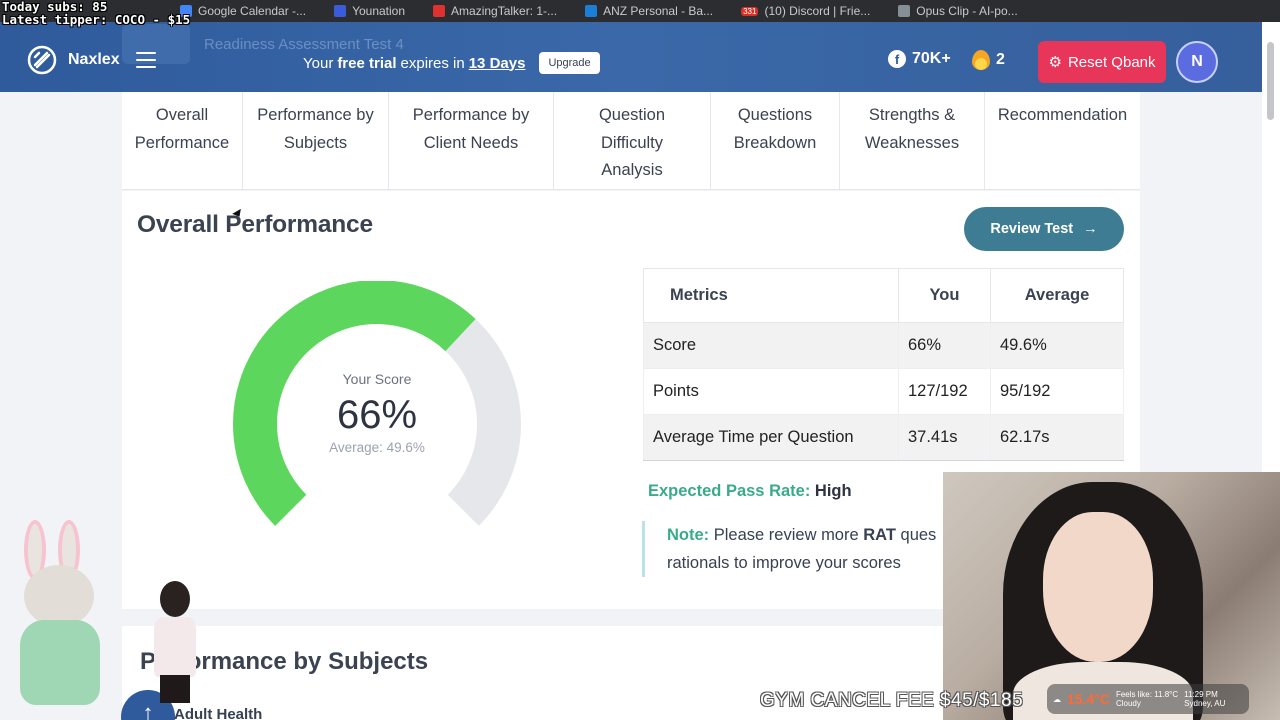 The height and width of the screenshot is (720, 1280). I want to click on bookmark-younation: Younation, so click(369, 11).